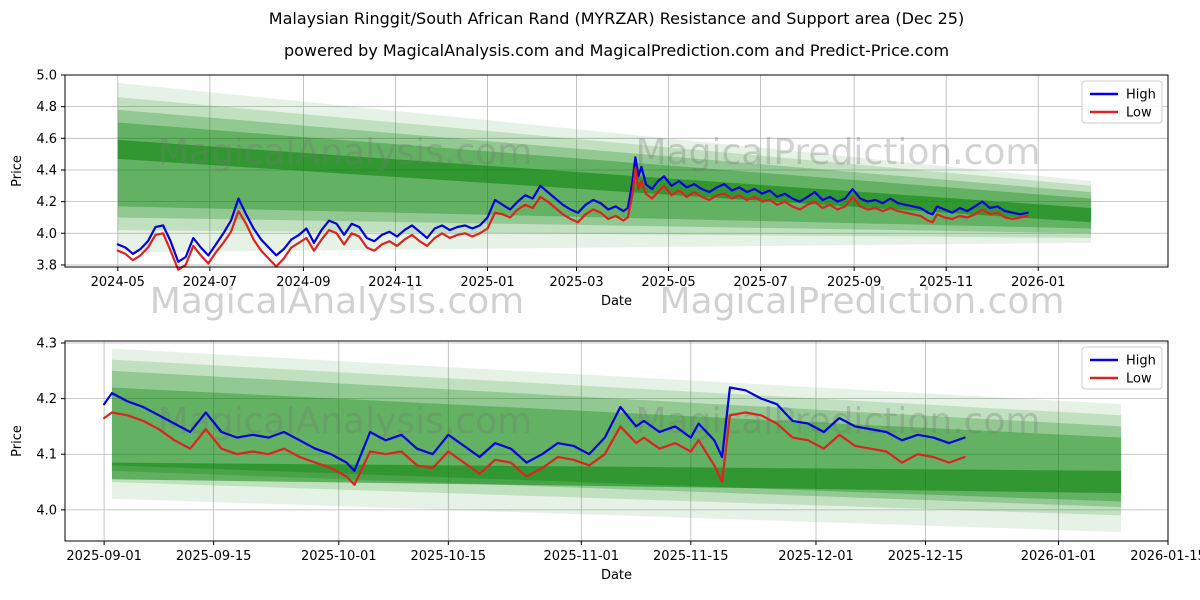 This screenshot has width=1200, height=600. What do you see at coordinates (210, 282) in the screenshot?
I see `x-tick-label: 2024-07` at bounding box center [210, 282].